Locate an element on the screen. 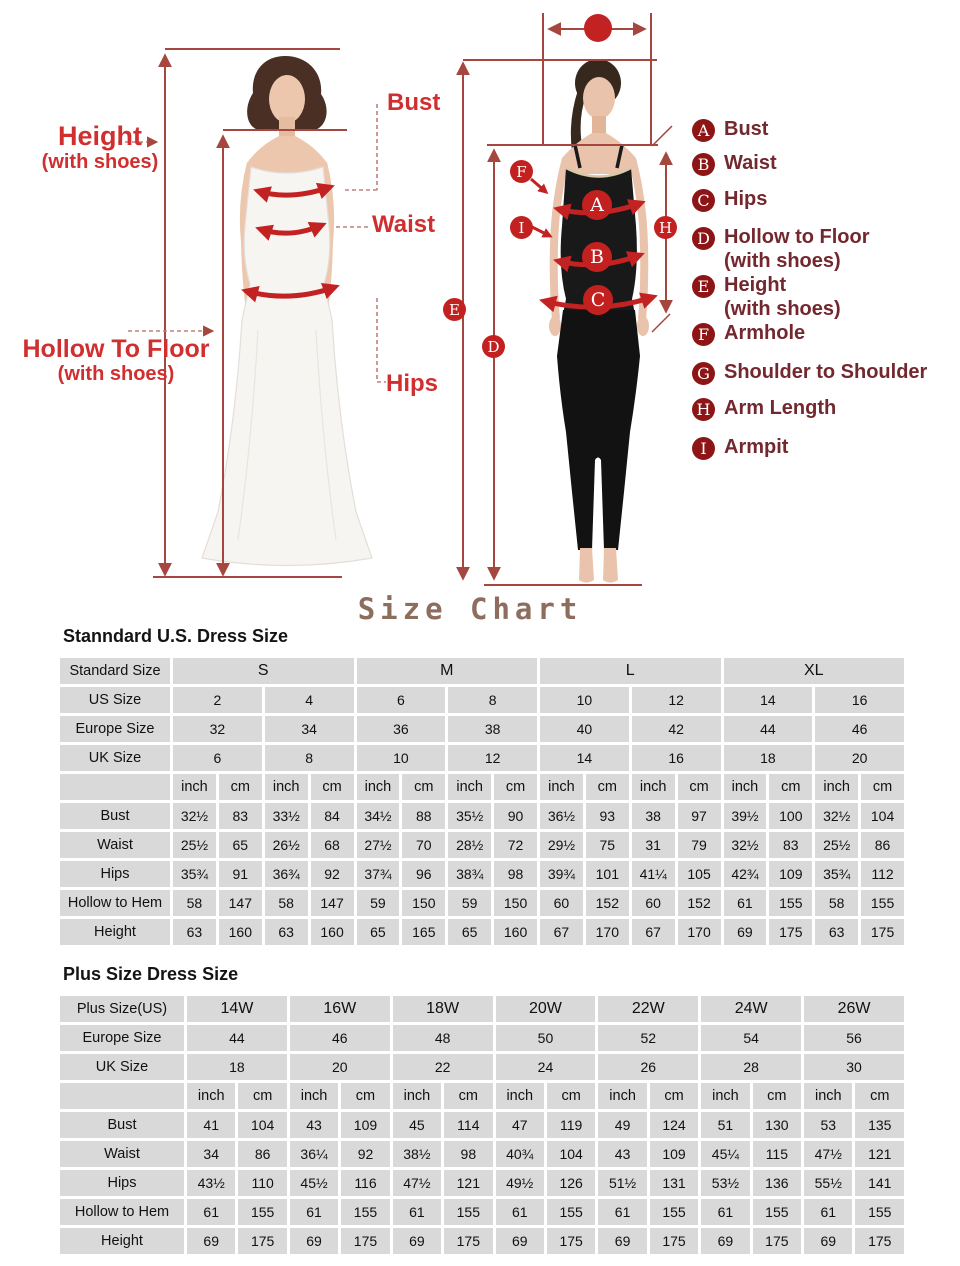 The image size is (960, 1266). measure-value-cell: 65 is located at coordinates (240, 845).